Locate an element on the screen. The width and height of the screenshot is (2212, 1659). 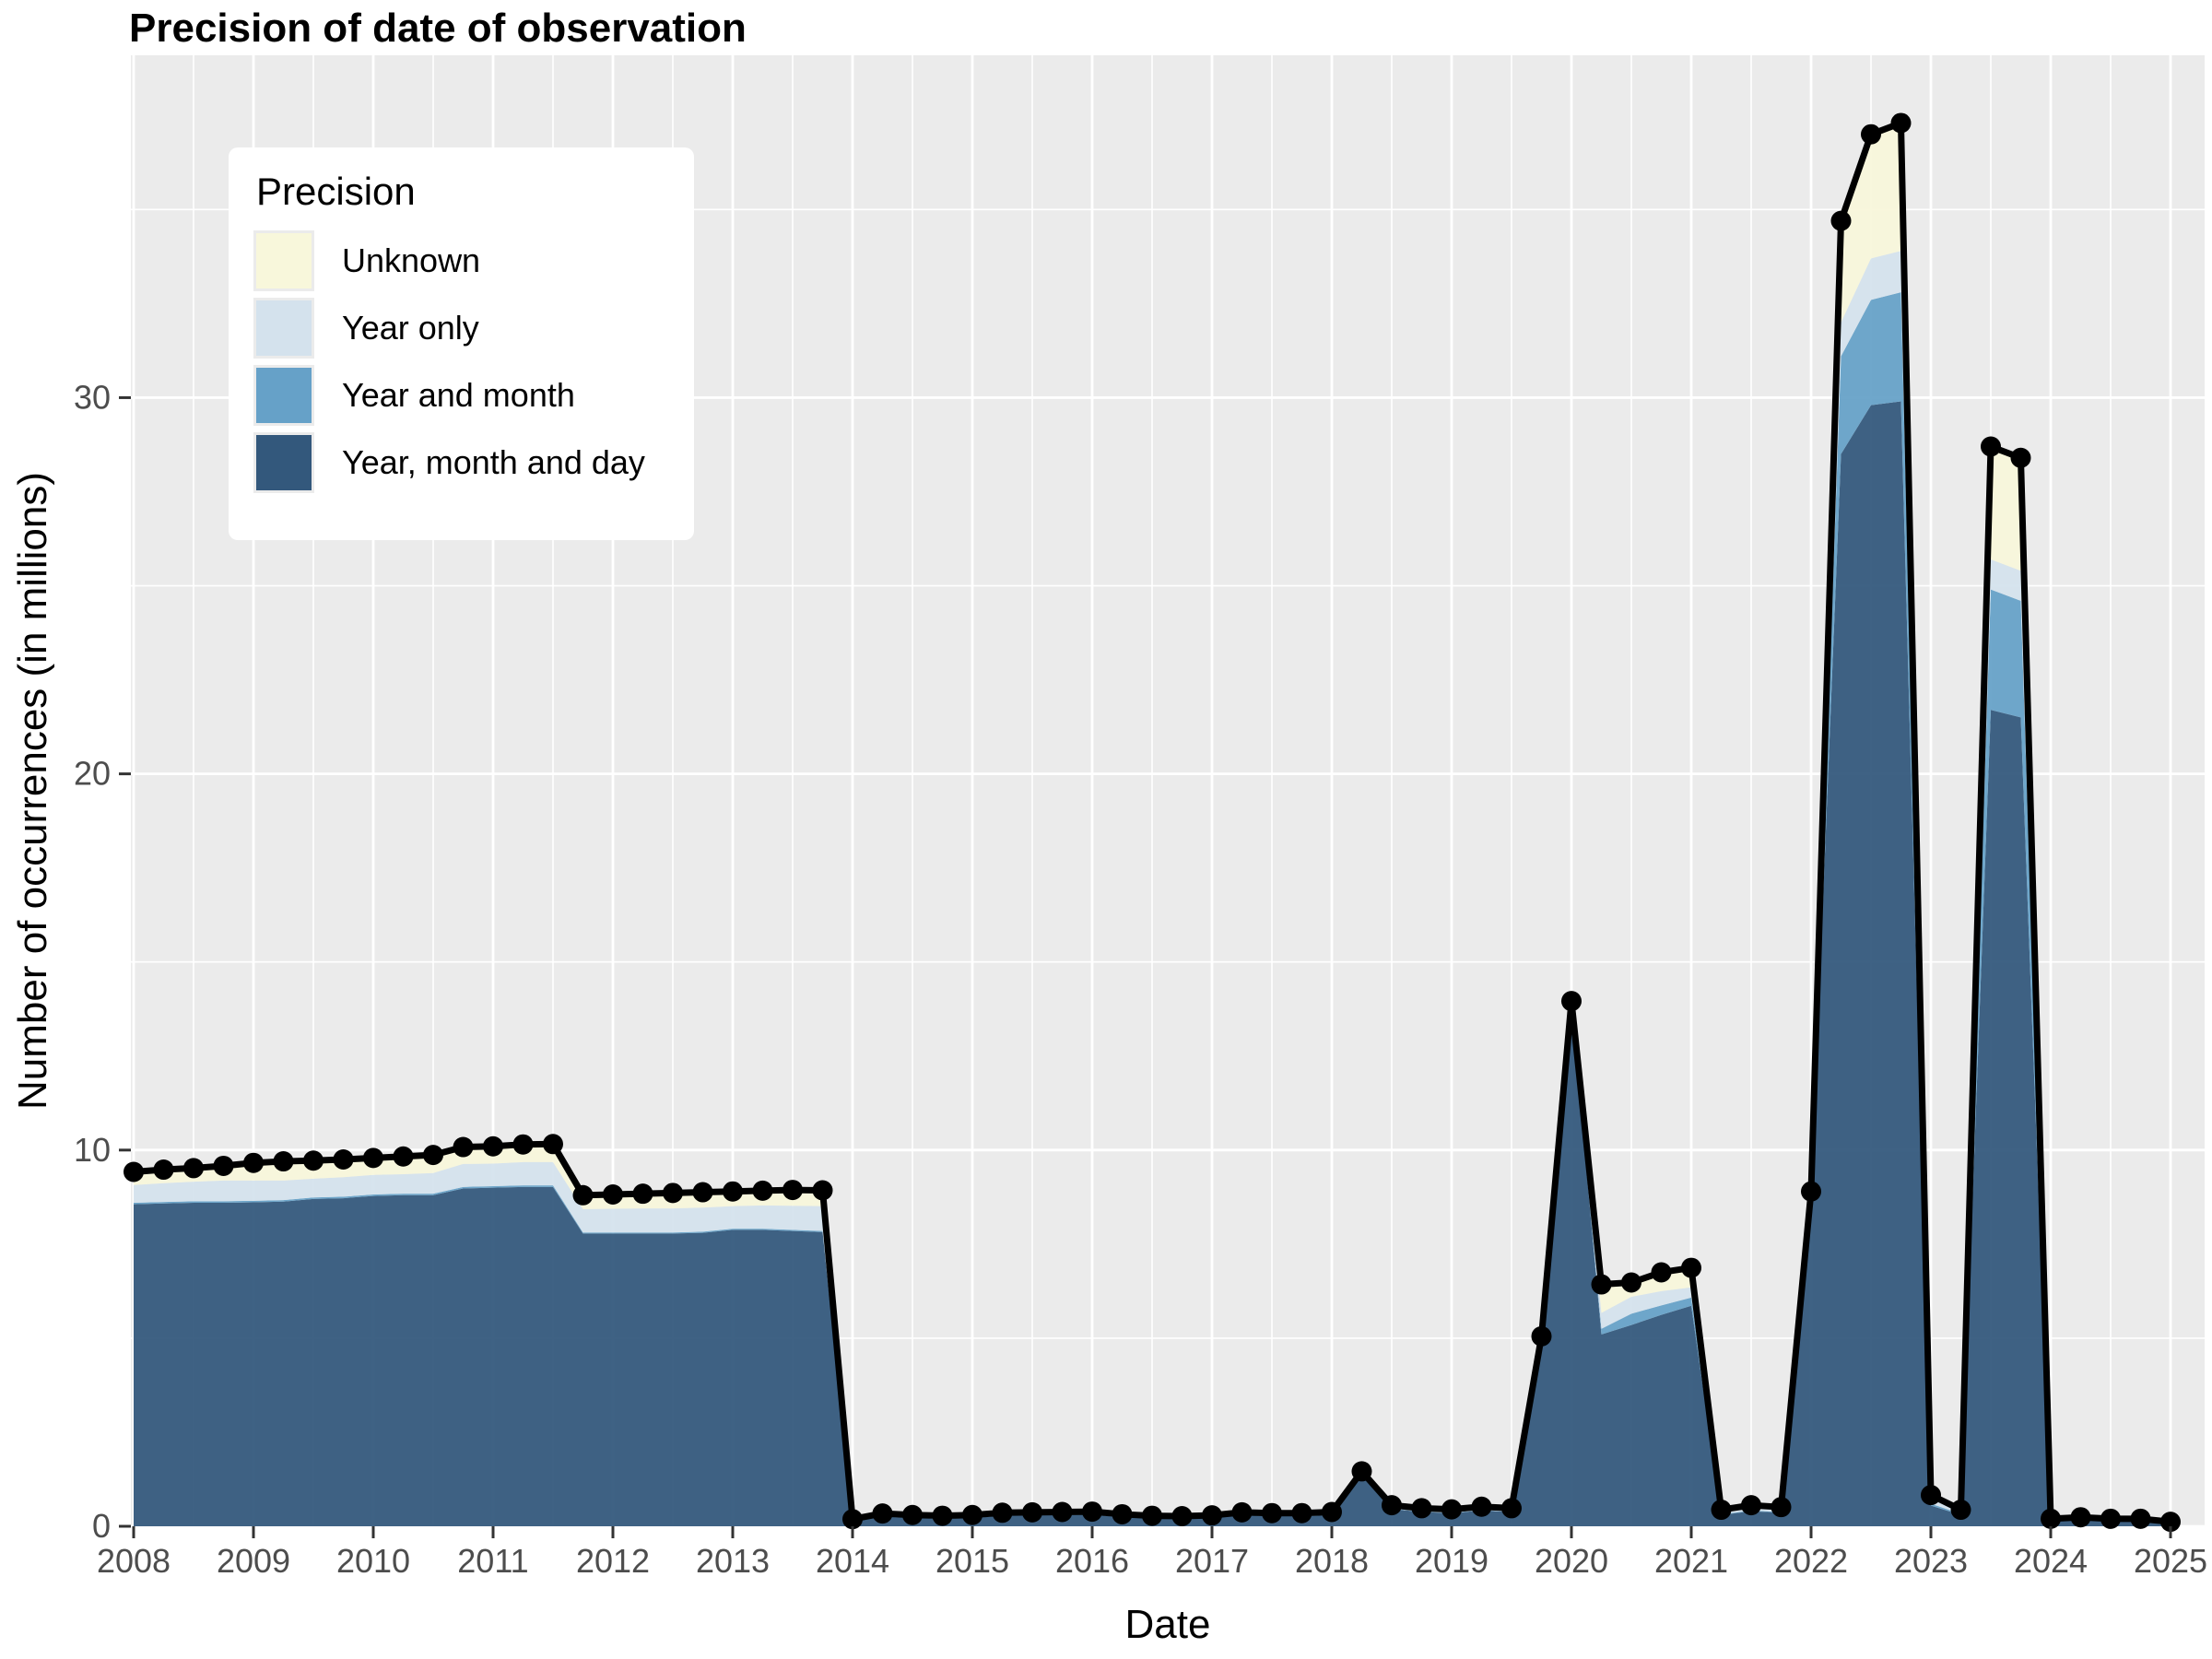
x-tick-label: 2022 is located at coordinates (1811, 1561).